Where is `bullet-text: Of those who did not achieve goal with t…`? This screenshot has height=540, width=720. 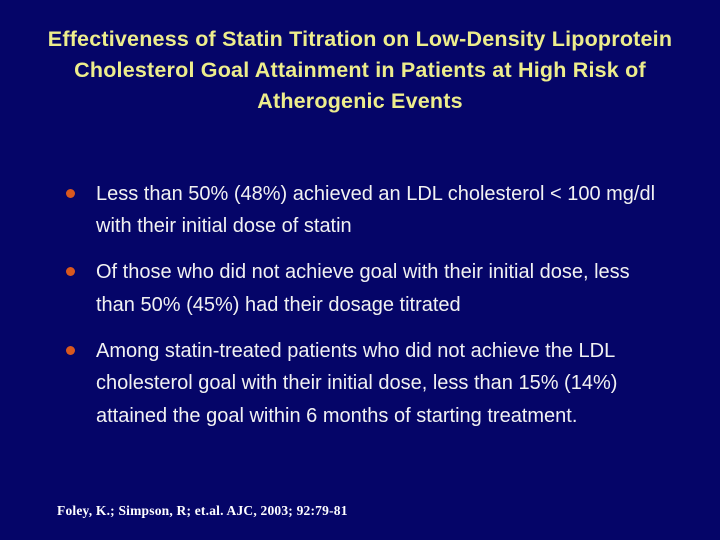
bullet-text: Of those who did not achieve goal with t… is located at coordinates (363, 288).